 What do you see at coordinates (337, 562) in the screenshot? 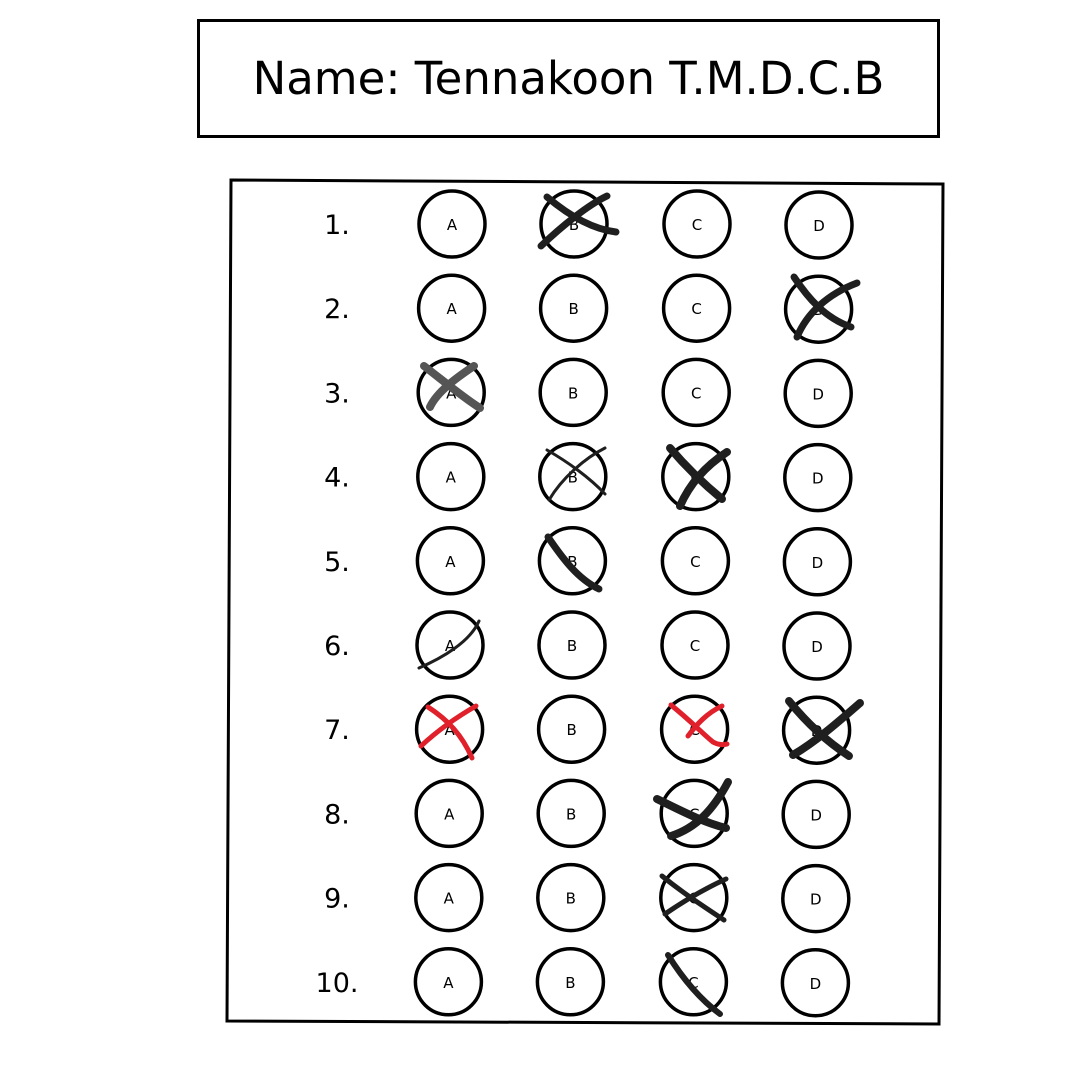
I see `question-number: 5.` at bounding box center [337, 562].